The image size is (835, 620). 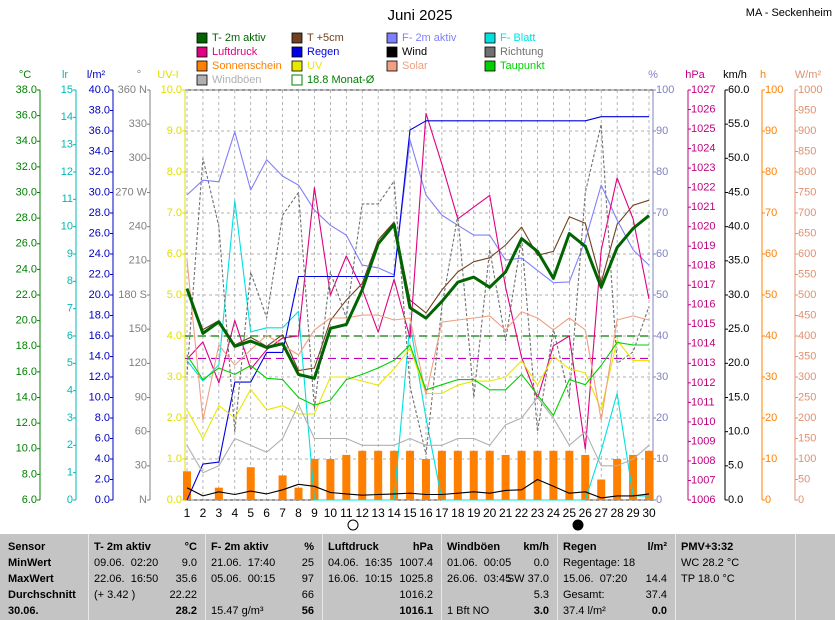 I want to click on y-tick-label: 4.0, so click(x=174, y=336).